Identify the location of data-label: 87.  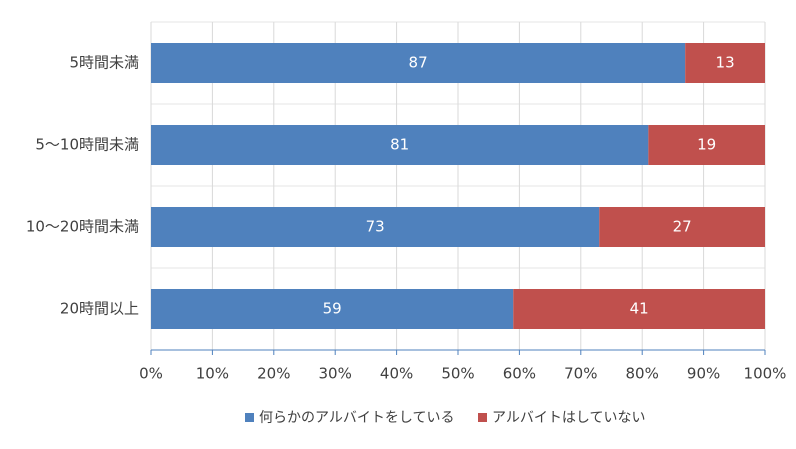
(418, 63).